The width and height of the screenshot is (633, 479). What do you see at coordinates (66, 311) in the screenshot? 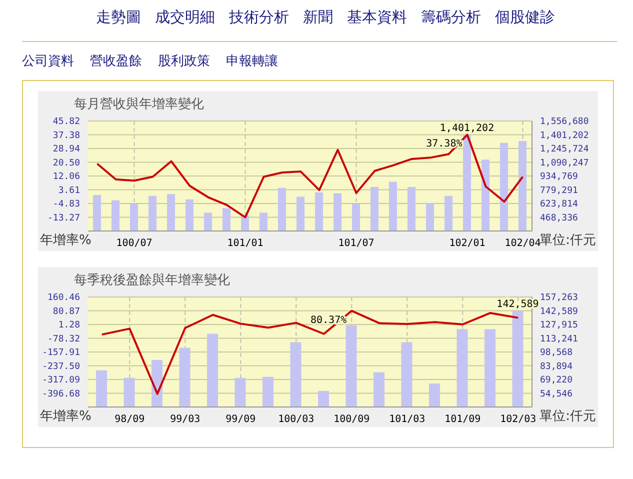
I see `y-tick-label: 80.87` at bounding box center [66, 311].